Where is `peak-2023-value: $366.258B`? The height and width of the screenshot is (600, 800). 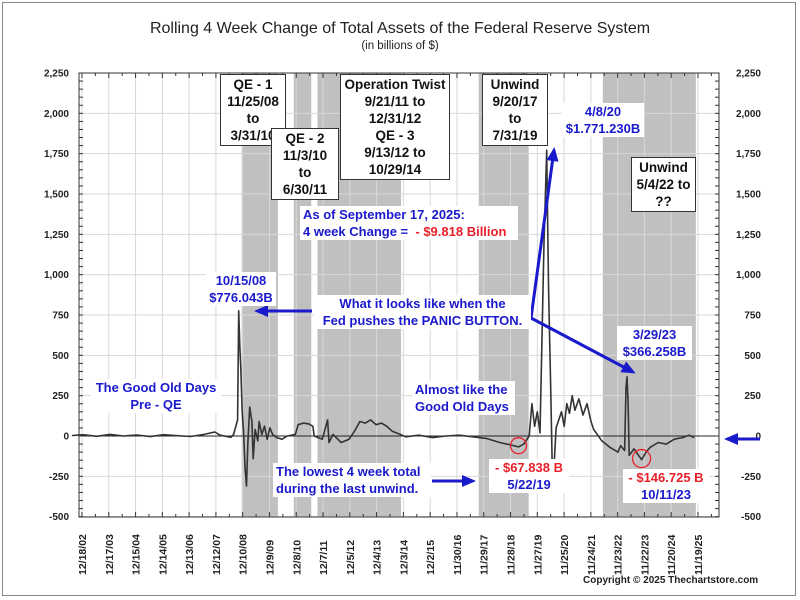 peak-2023-value: $366.258B is located at coordinates (654, 351).